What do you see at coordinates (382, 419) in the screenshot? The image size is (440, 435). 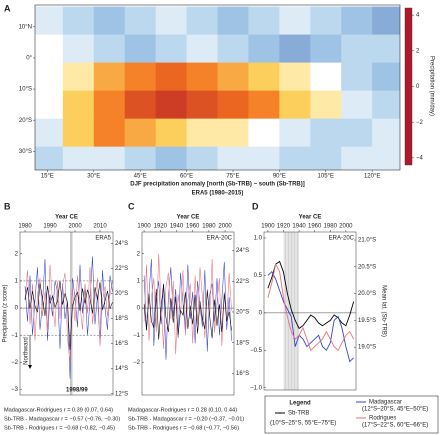 I see `legend-label: Rodrigues` at bounding box center [382, 419].